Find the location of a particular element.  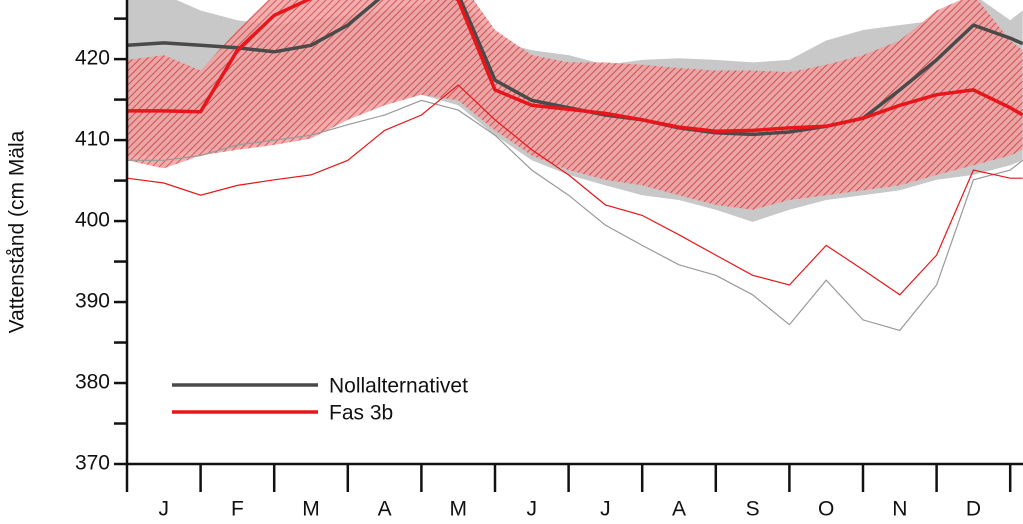

x-tick-label: F is located at coordinates (237, 509).